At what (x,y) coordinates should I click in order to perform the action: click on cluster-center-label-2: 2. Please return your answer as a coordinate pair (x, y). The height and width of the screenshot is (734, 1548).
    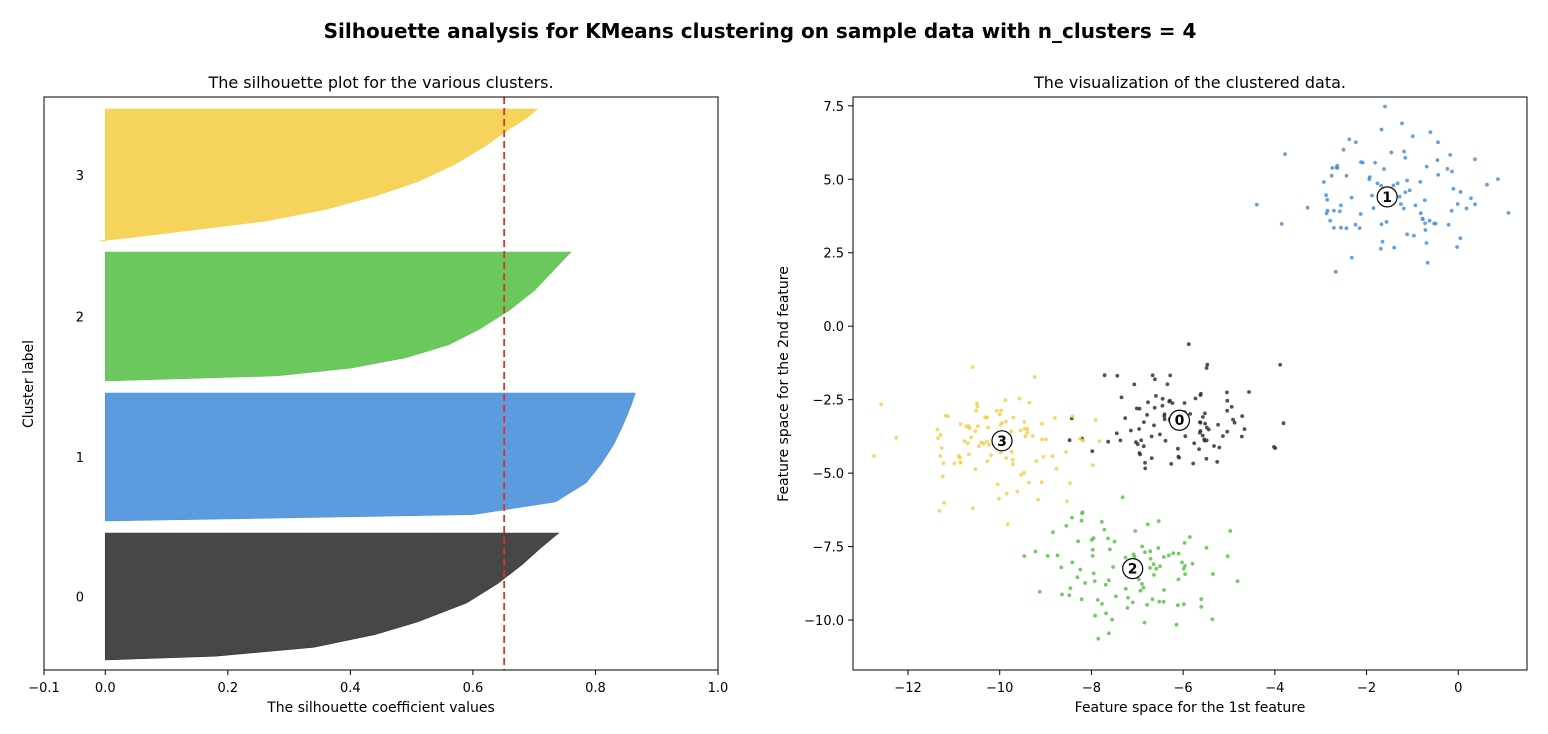
    Looking at the image, I should click on (1133, 570).